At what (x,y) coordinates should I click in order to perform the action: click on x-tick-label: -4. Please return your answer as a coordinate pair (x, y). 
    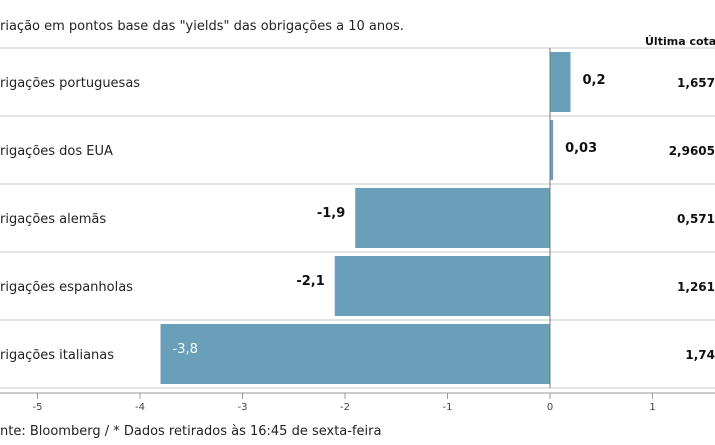
    Looking at the image, I should click on (140, 407).